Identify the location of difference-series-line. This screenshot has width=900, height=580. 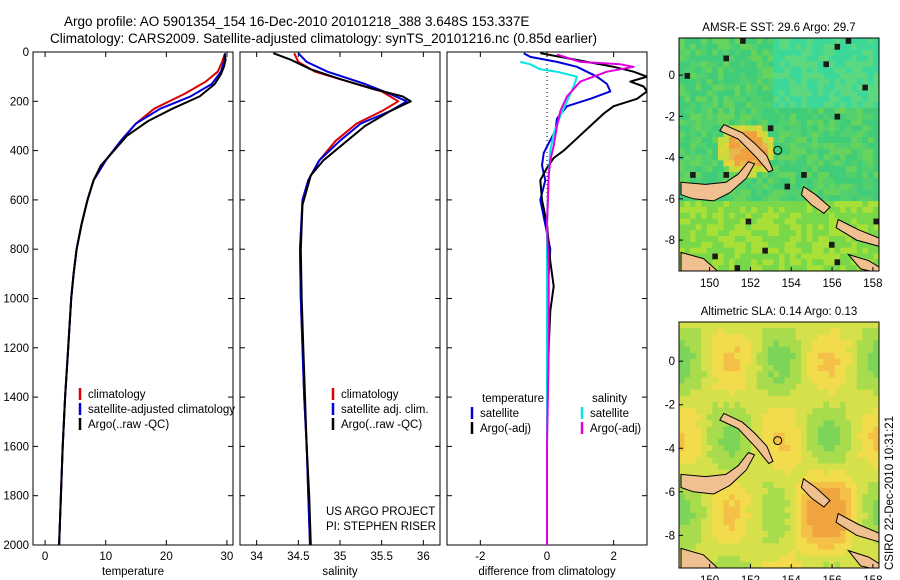
(590, 299).